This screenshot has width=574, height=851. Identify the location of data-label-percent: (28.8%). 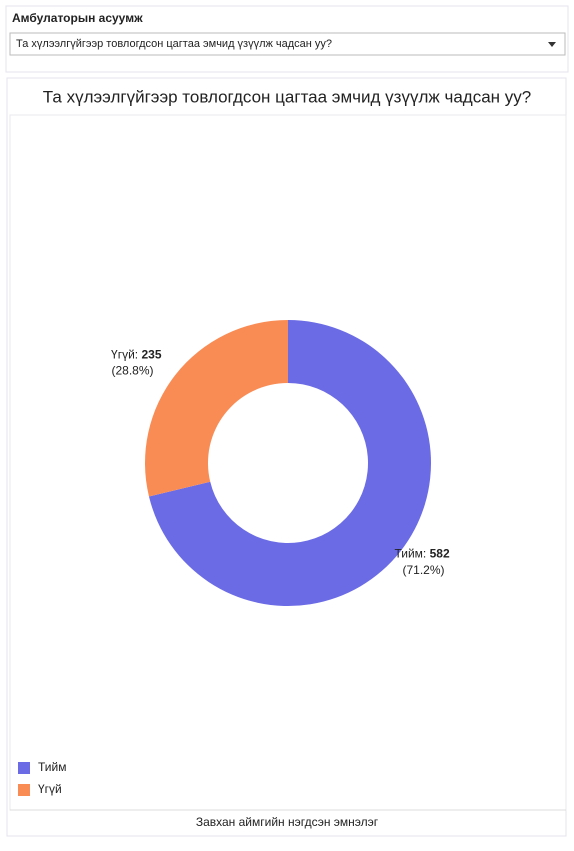
(132, 371).